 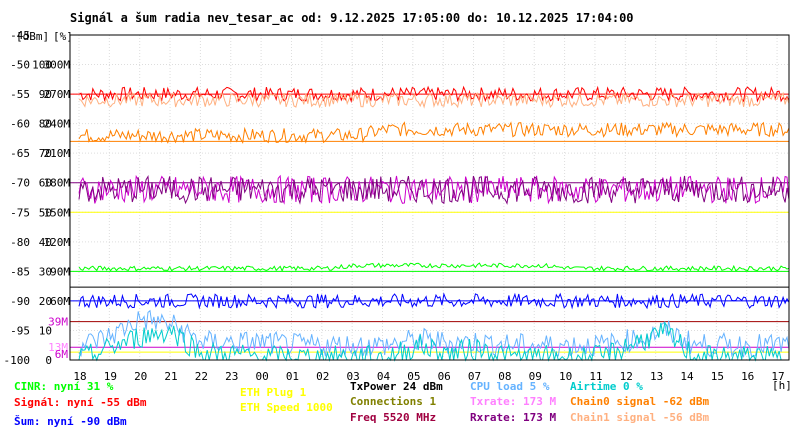 I want to click on series-chain1-signal, so click(x=434, y=100).